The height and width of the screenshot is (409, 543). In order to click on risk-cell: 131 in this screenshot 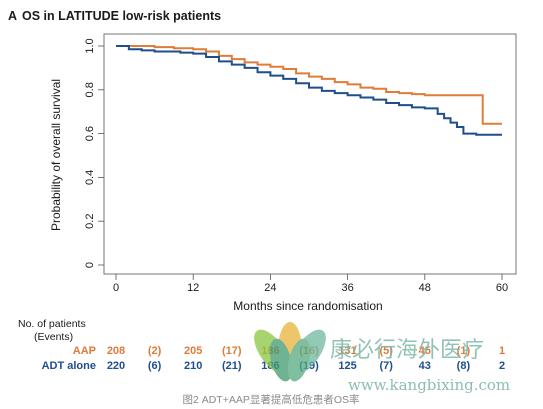, I will do `click(347, 351)`.